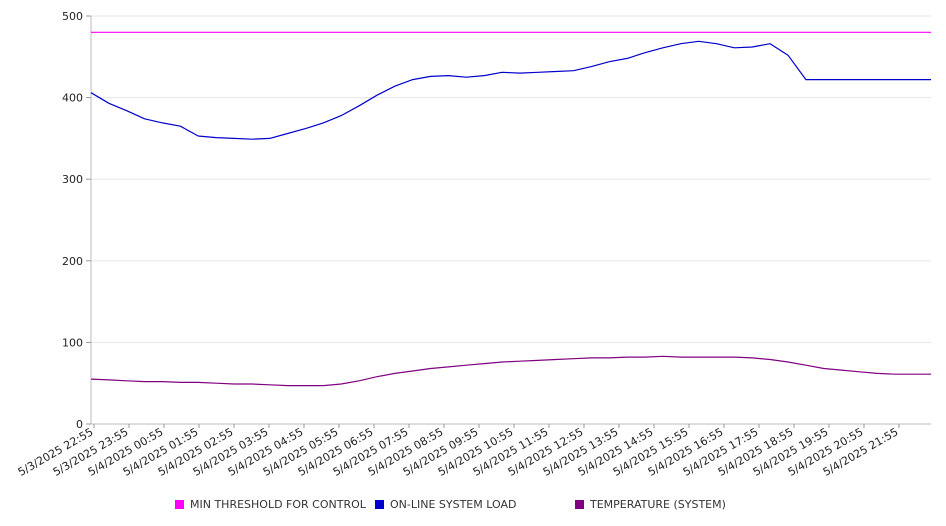  What do you see at coordinates (72, 261) in the screenshot?
I see `y-tick-label: 200` at bounding box center [72, 261].